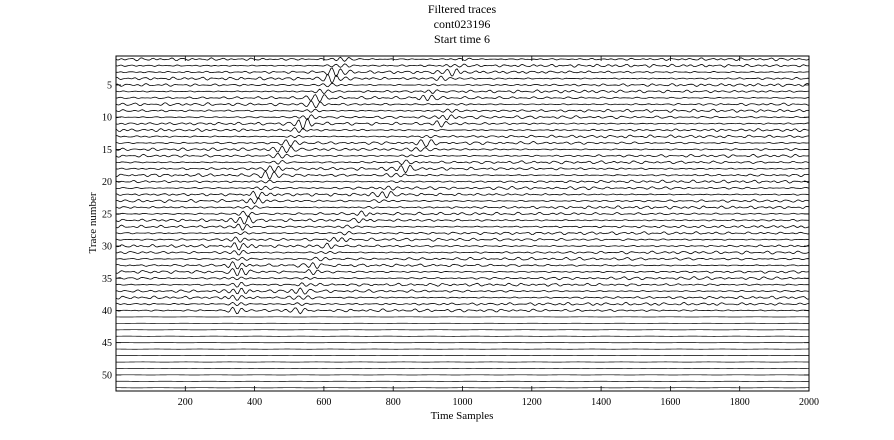  Describe the element at coordinates (254, 402) in the screenshot. I see `x-tick-label-400: 400` at that location.